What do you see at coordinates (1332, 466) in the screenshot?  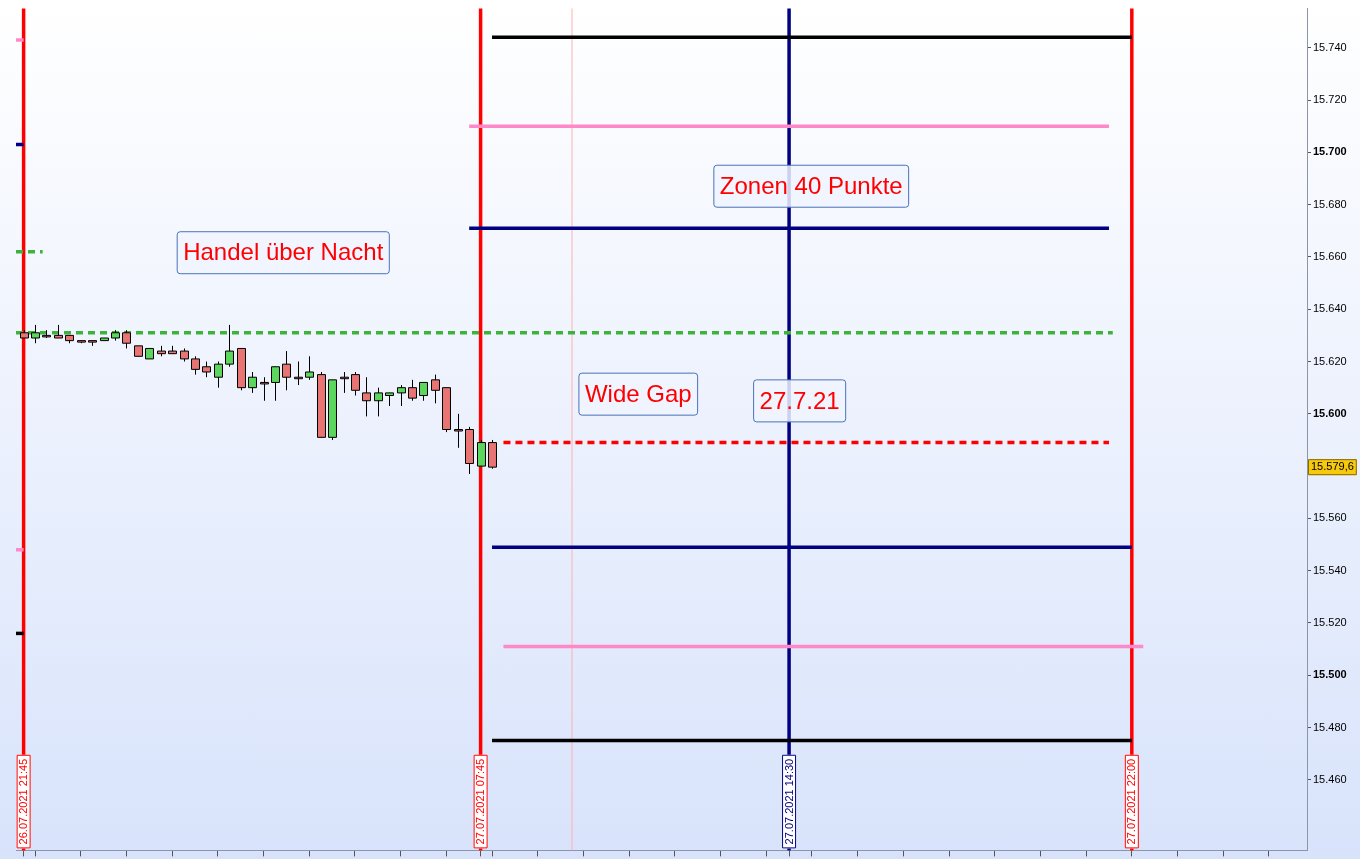 I see `text: 15.579,6` at bounding box center [1332, 466].